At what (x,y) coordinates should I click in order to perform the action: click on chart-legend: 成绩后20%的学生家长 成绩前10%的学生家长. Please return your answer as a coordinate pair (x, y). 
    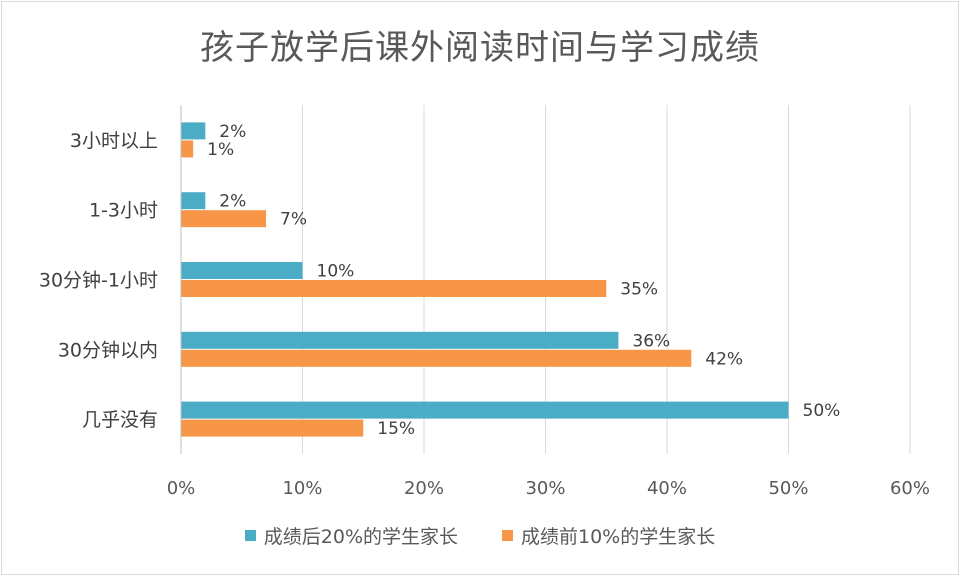
    Looking at the image, I should click on (480, 535).